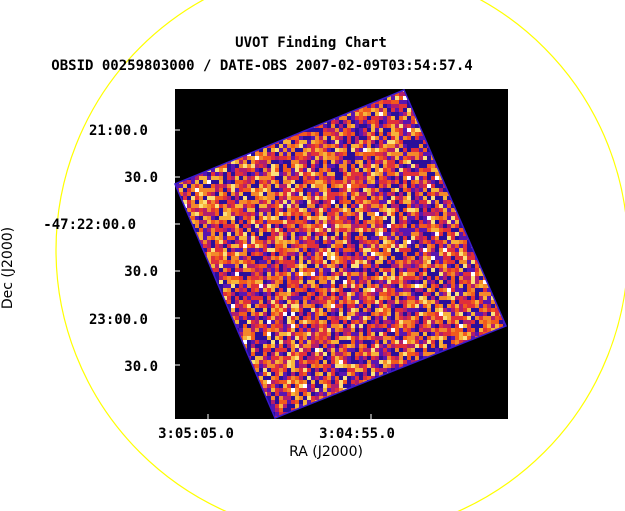  Describe the element at coordinates (118, 320) in the screenshot. I see `y-tick-label: 23:00.0` at that location.